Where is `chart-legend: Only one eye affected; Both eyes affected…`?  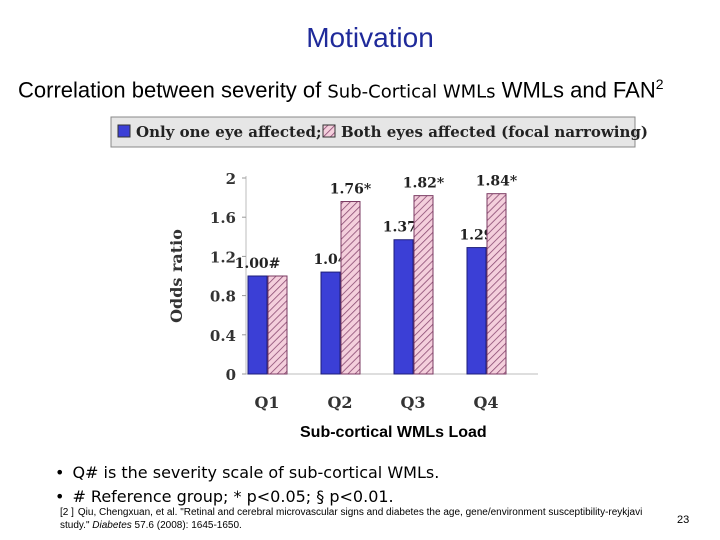
chart-legend: Only one eye affected; Both eyes affected… is located at coordinates (379, 132).